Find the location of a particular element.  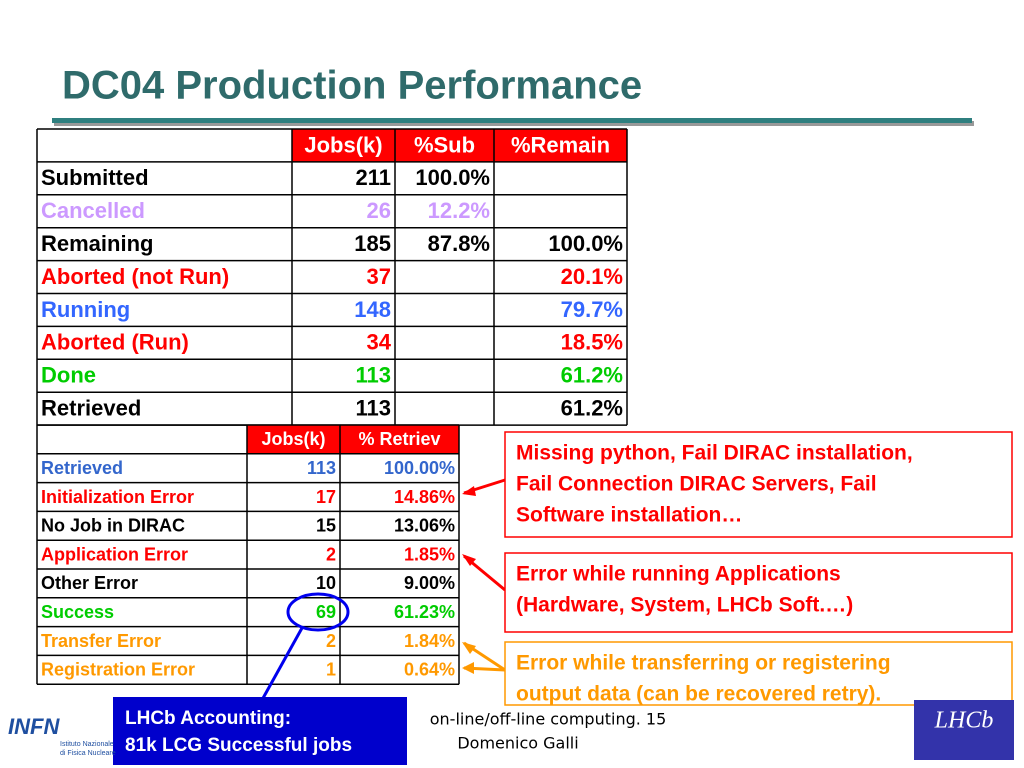

header-text: %Remain is located at coordinates (560, 144).